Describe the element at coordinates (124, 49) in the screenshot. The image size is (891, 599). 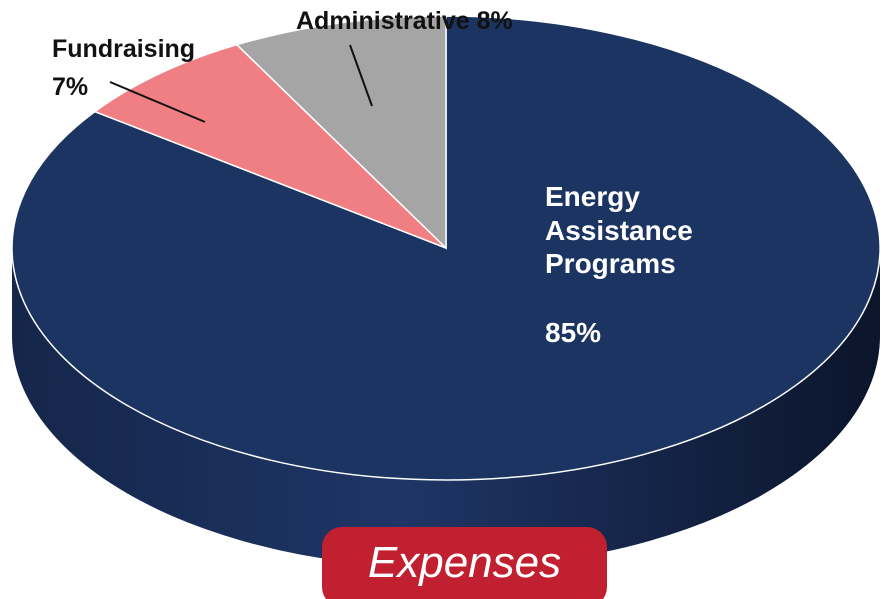
I see `slice-label: Fundraising` at that location.